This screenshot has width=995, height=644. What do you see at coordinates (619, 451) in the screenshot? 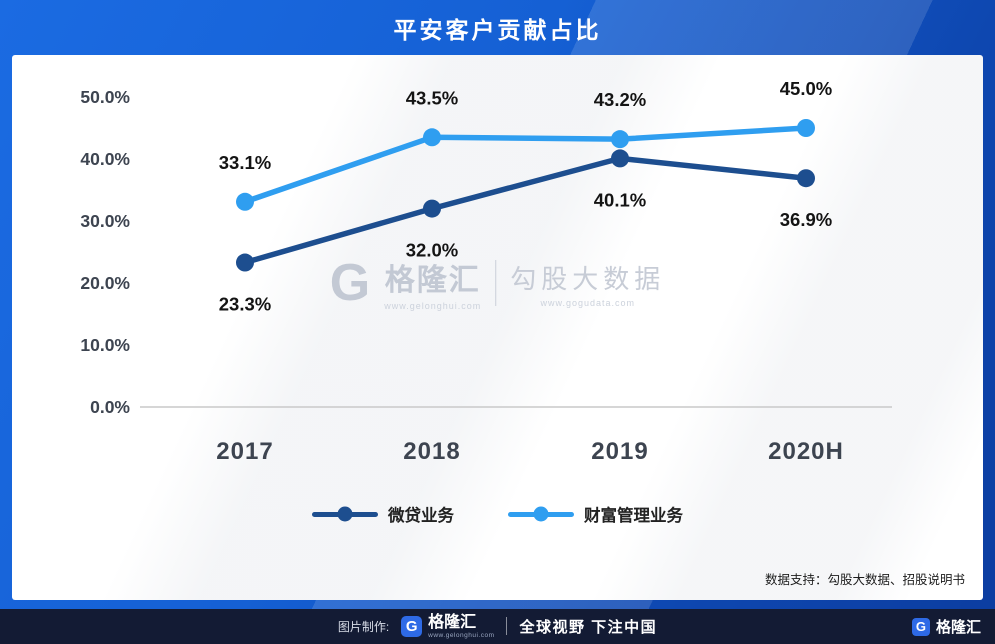
I see `x-tick-label: 2019` at bounding box center [619, 451].